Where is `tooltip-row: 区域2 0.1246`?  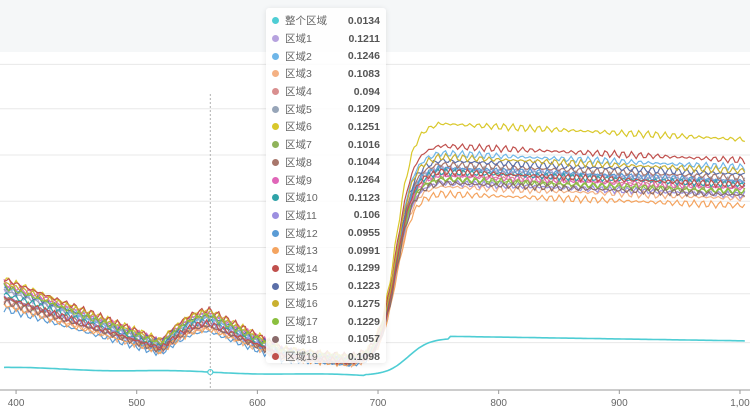
tooltip-row: 区域2 0.1246 is located at coordinates (326, 56).